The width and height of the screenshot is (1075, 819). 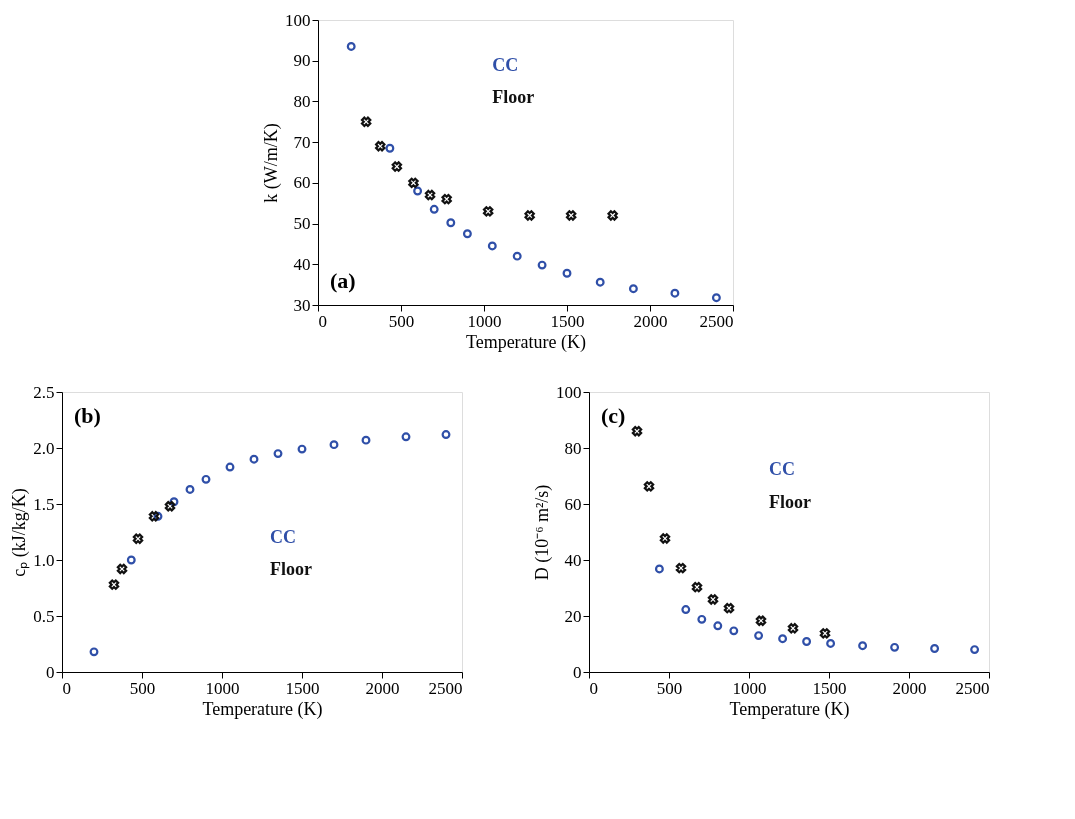 I want to click on y-tick-label: 50, so click(x=302, y=224).